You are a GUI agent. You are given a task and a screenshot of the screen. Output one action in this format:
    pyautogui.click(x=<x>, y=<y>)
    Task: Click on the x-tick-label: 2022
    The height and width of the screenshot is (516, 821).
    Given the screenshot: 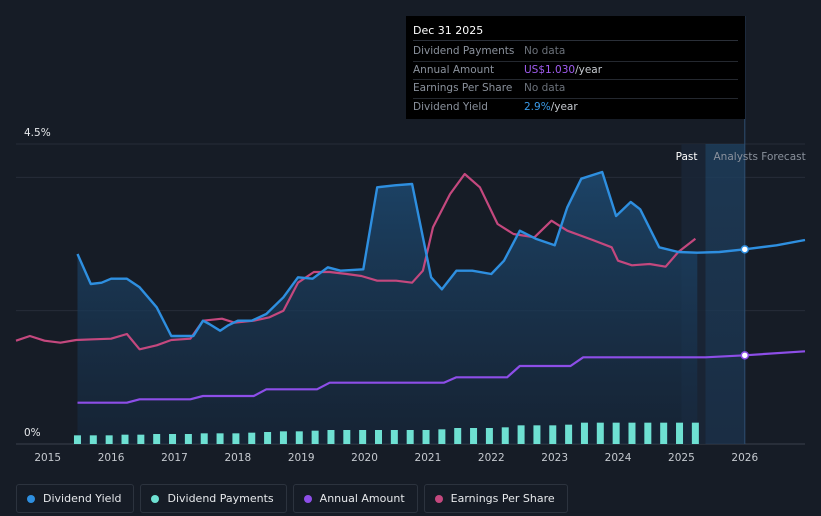 What is the action you would take?
    pyautogui.click(x=491, y=458)
    